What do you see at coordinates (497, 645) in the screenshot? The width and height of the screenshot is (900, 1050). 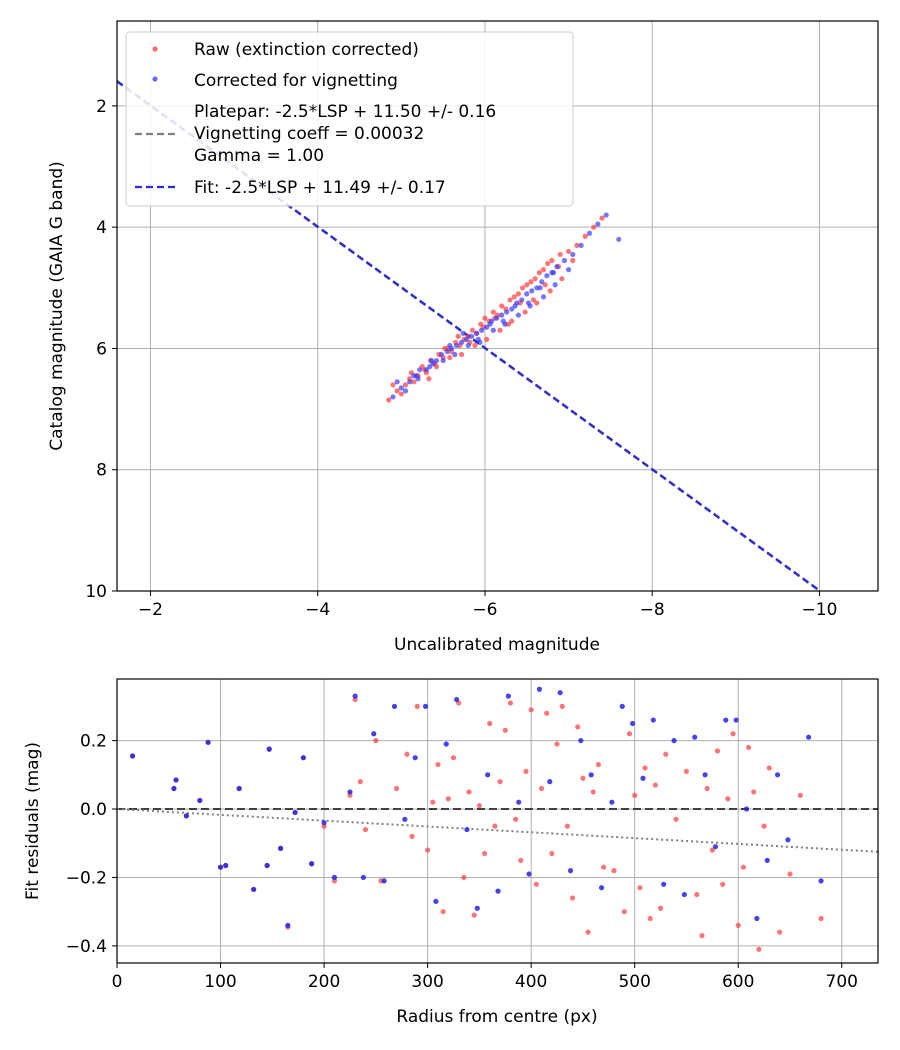 I see `top-x-axis-label: Uncalibrated magnitude` at bounding box center [497, 645].